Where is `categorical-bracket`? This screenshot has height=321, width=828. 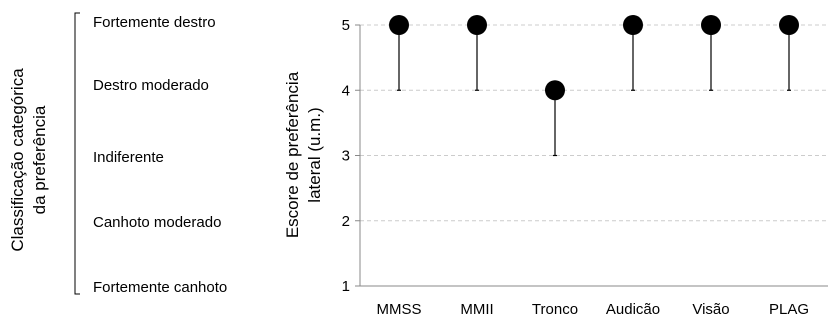
categorical-bracket is located at coordinates (77, 153).